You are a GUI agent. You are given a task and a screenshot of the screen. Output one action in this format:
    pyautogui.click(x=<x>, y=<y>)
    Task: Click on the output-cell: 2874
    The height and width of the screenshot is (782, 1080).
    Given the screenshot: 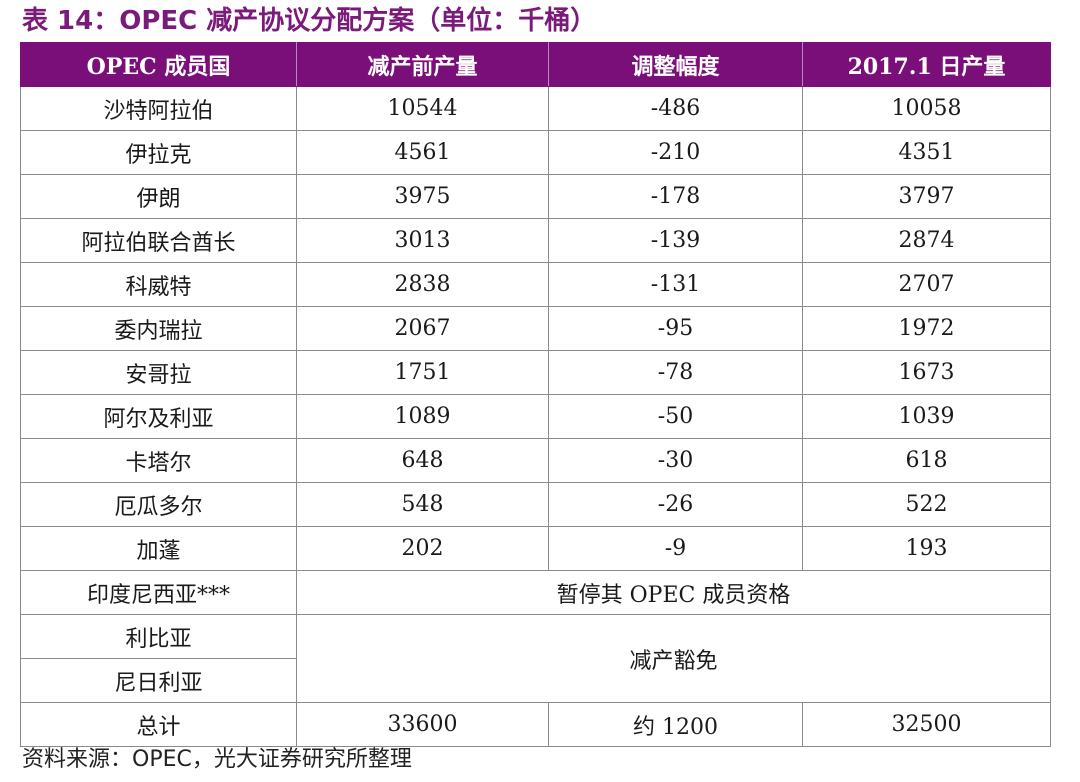 What is the action you would take?
    pyautogui.click(x=926, y=240)
    